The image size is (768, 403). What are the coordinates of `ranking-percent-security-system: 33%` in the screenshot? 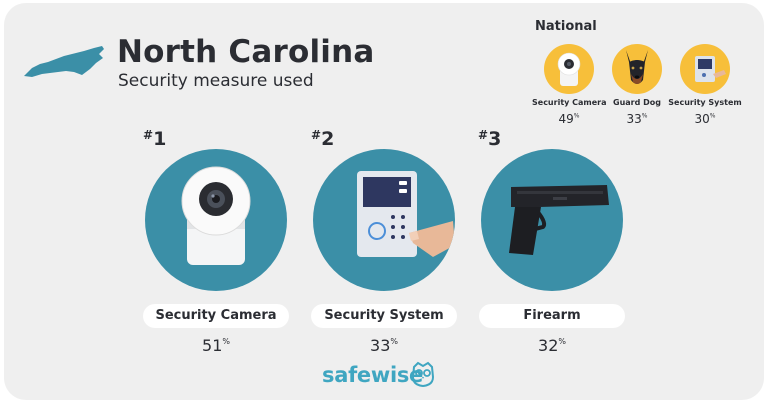 It's located at (384, 345).